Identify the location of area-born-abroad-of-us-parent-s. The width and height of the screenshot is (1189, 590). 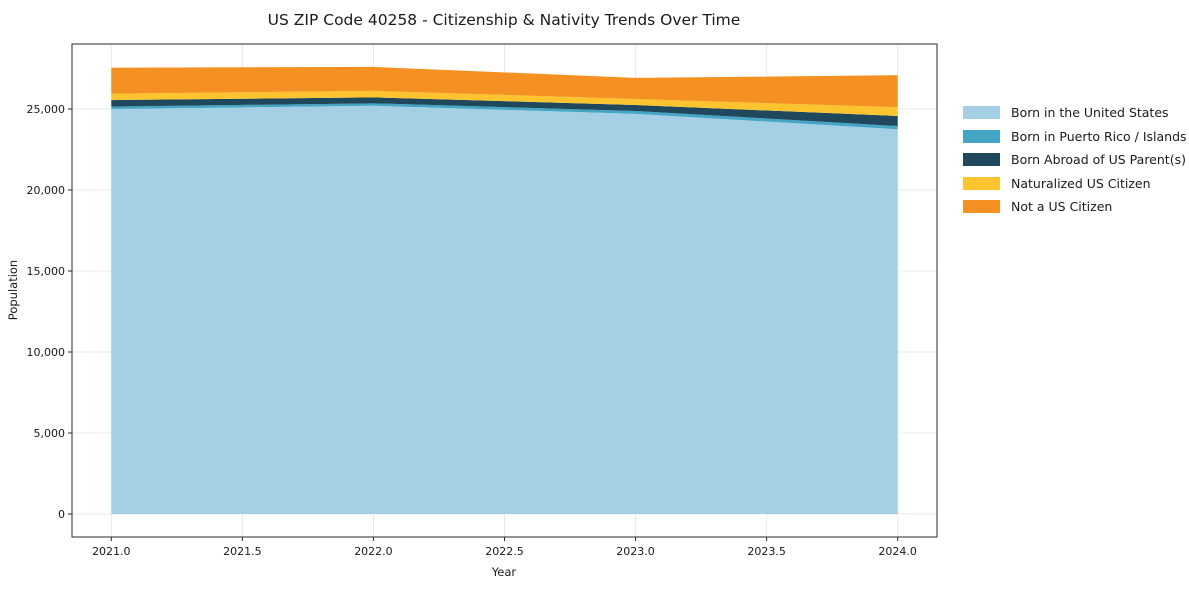
(504, 112).